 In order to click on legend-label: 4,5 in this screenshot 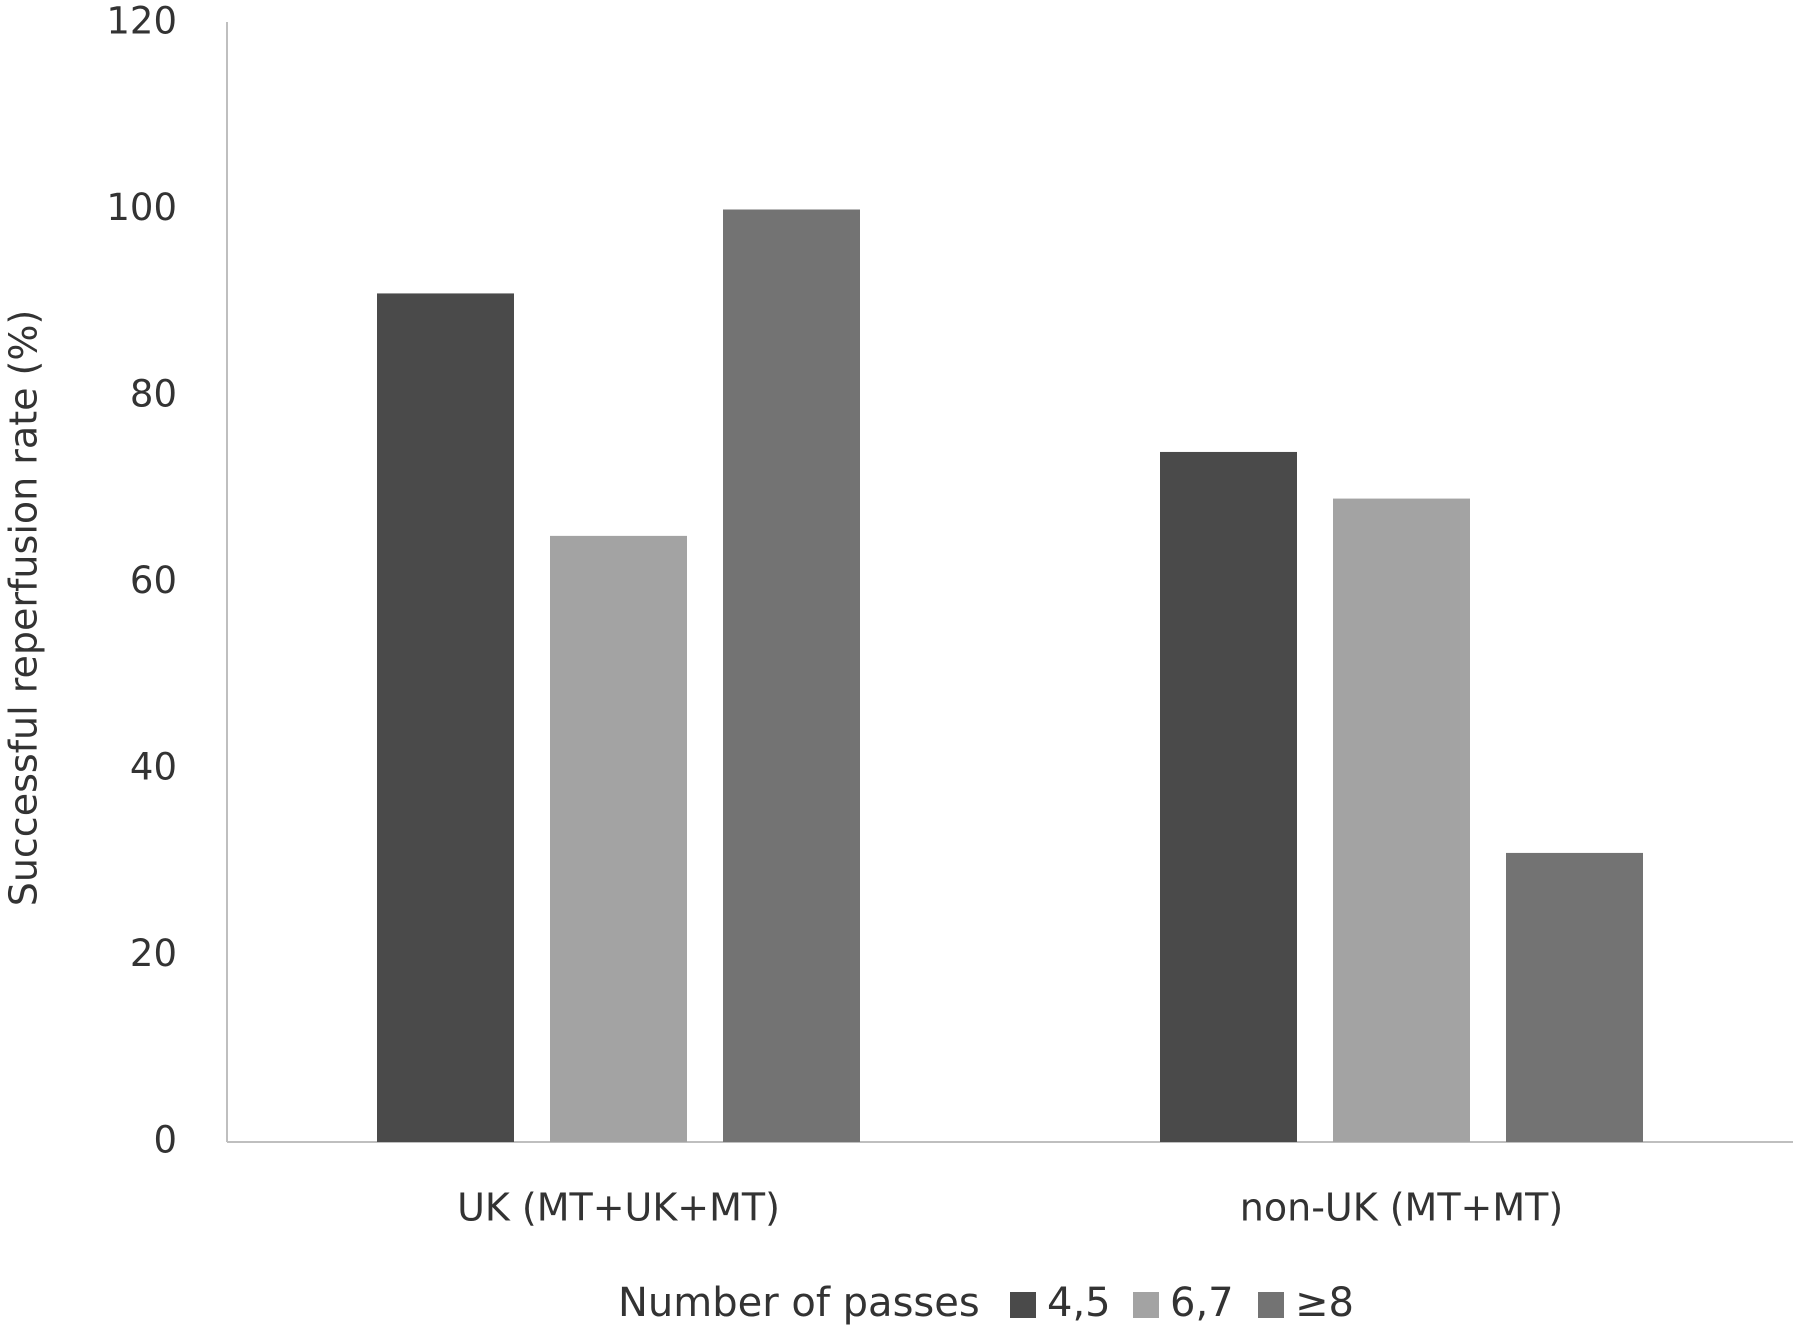, I will do `click(1079, 1303)`.